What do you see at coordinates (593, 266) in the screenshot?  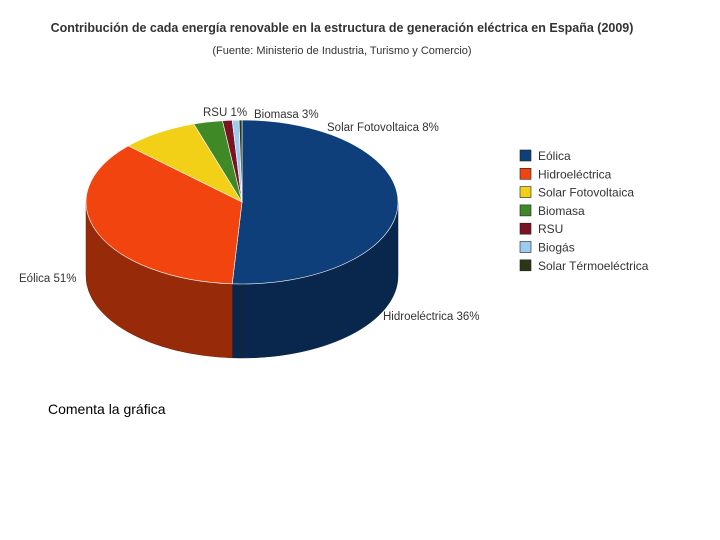 I see `legend-label-6: Solar Térmoeléctrica` at bounding box center [593, 266].